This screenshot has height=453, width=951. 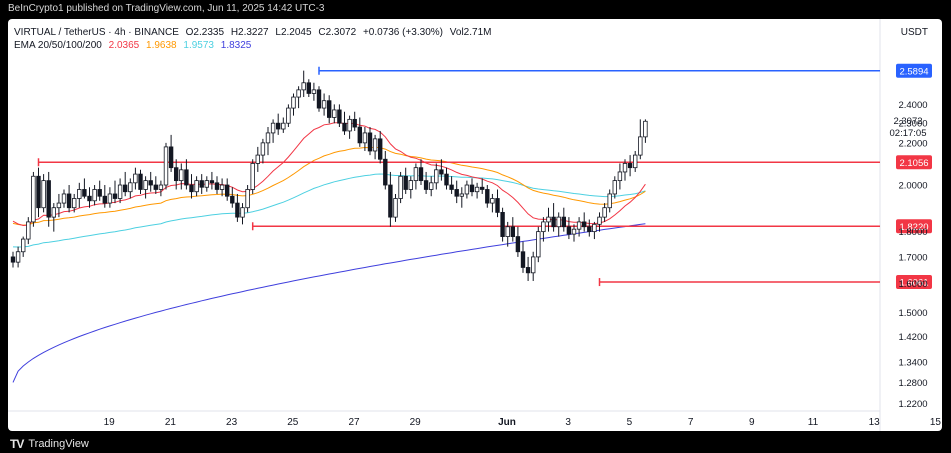 I want to click on ema50-value: 1.9638, so click(x=161, y=45).